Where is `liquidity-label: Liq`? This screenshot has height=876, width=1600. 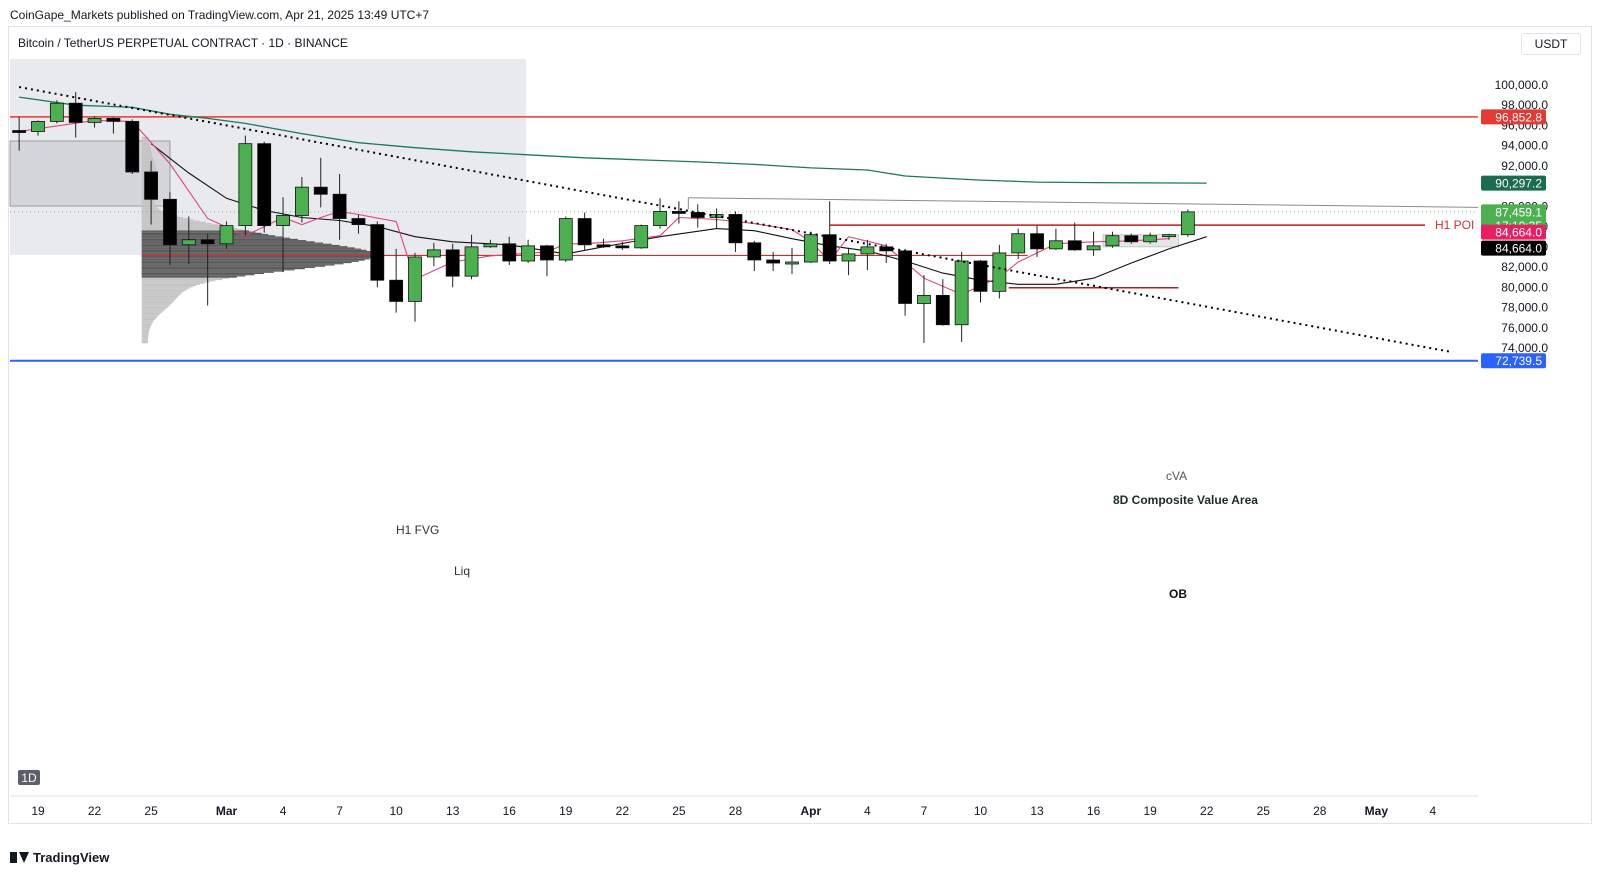
liquidity-label: Liq is located at coordinates (462, 571).